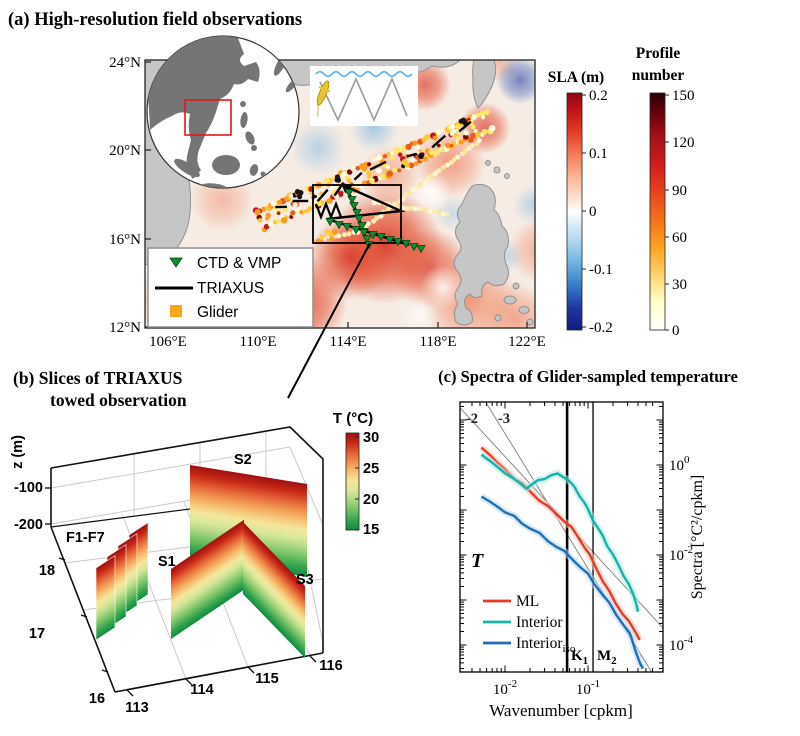 This screenshot has height=736, width=800. What do you see at coordinates (576, 77) in the screenshot?
I see `sla-colorbar-title: SLA (m)` at bounding box center [576, 77].